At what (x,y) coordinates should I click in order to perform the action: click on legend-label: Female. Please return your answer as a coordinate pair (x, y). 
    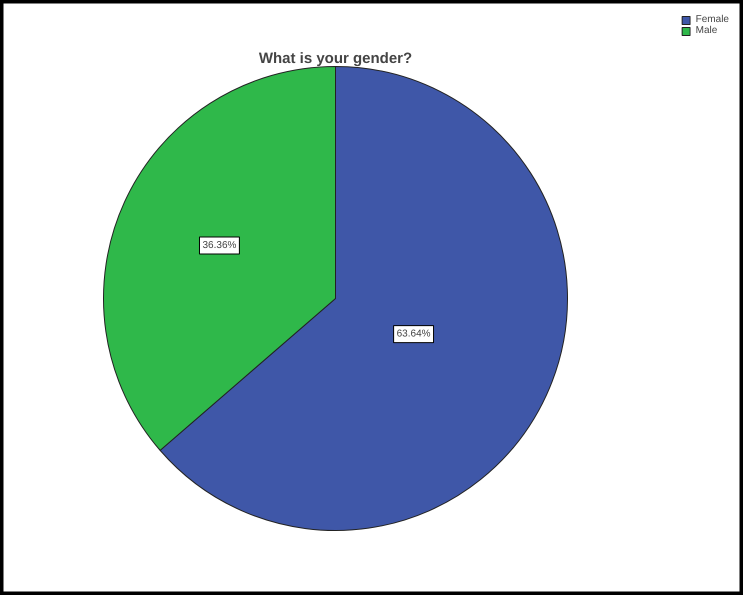
    Looking at the image, I should click on (712, 19).